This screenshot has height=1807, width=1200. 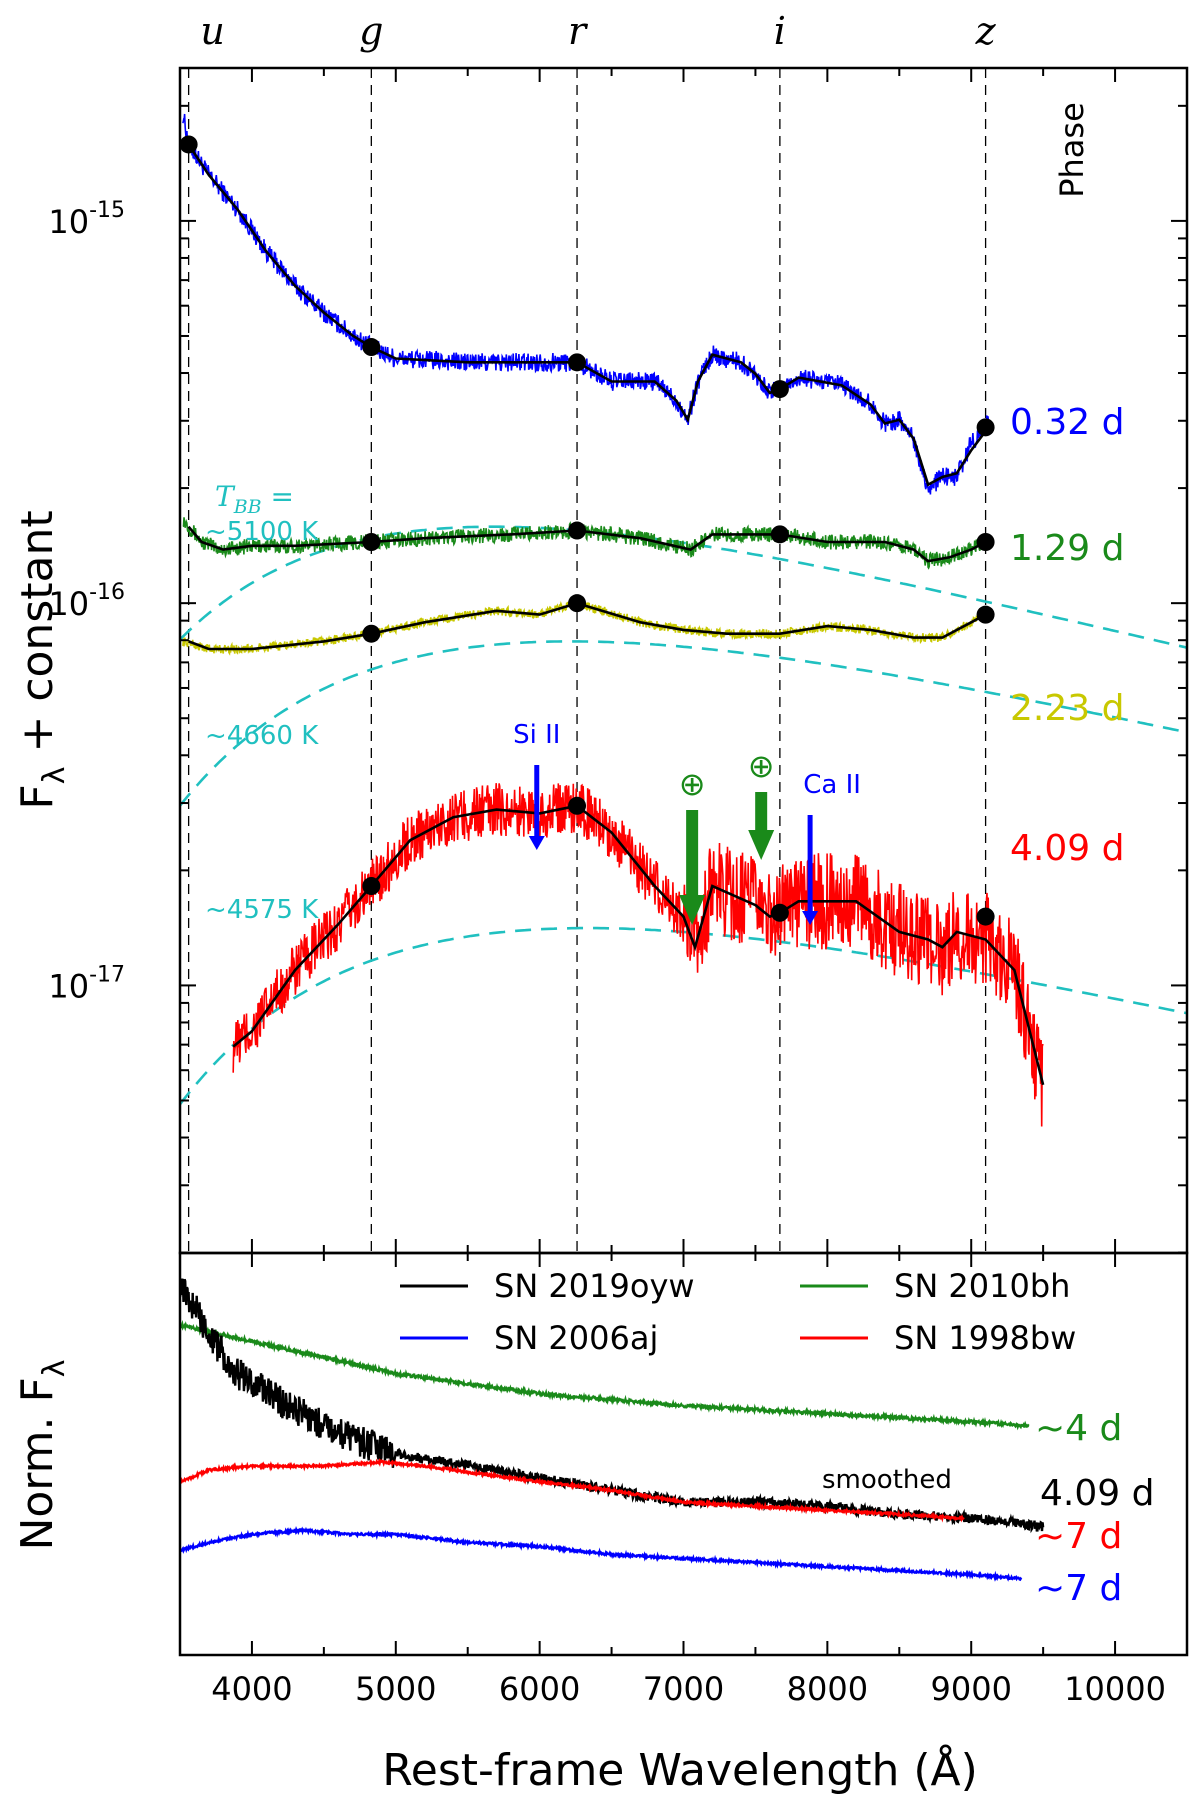 I want to click on x-tick-labels: 4000 5000 6000 7000 8000 9000 10000, so click(x=688, y=1689).